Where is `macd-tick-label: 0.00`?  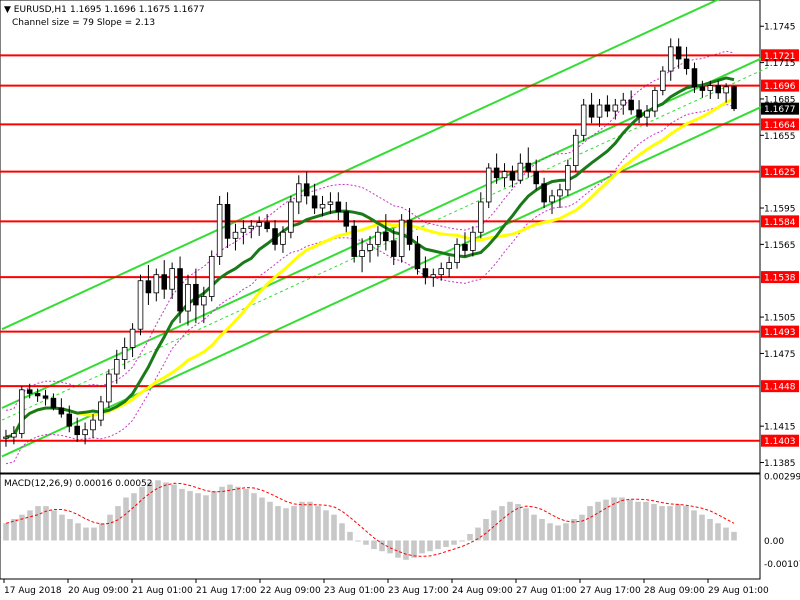
macd-tick-label: 0.00 is located at coordinates (774, 542).